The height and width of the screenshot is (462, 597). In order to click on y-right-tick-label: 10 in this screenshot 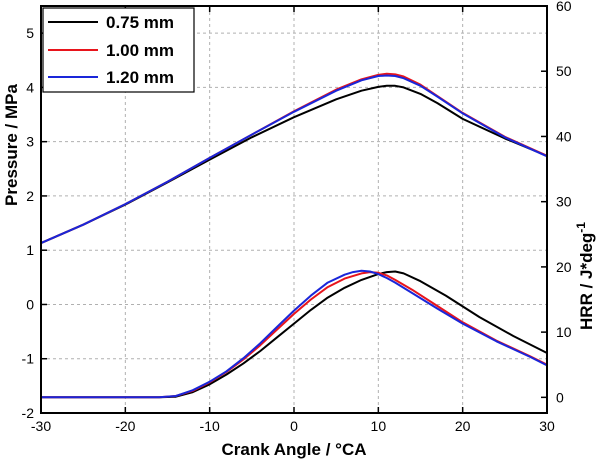, I will do `click(564, 332)`.